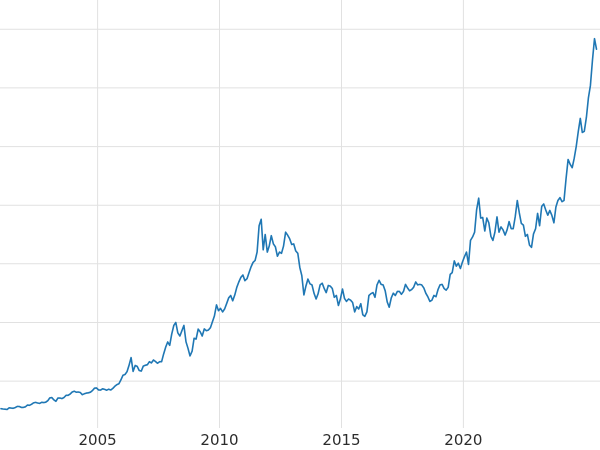 The image size is (600, 450). Describe the element at coordinates (98, 440) in the screenshot. I see `x-tick-label: 2005` at that location.